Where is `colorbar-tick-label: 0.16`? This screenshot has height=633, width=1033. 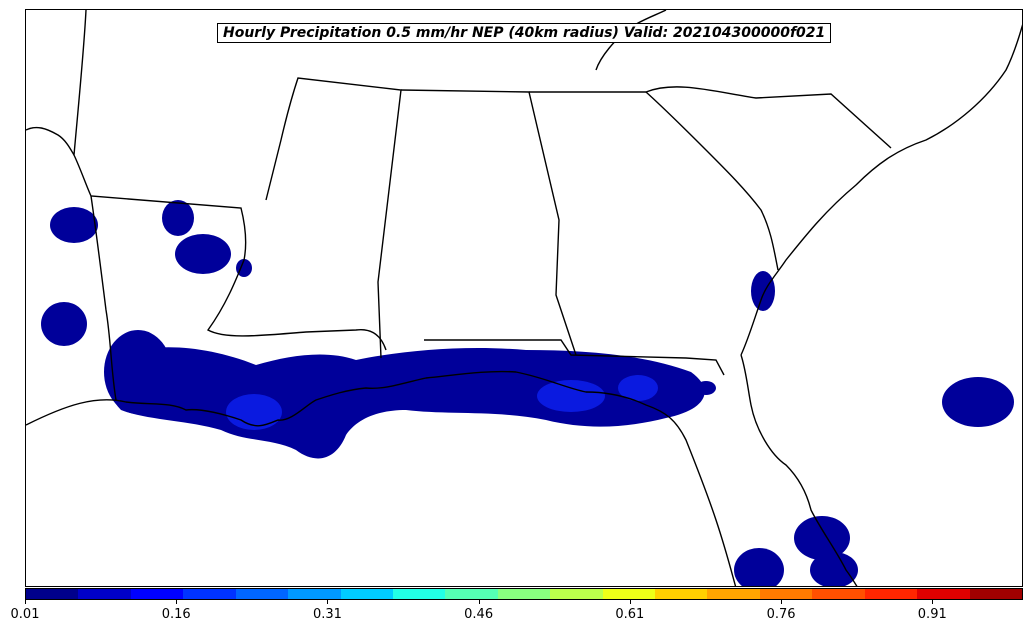
colorbar-tick-label: 0.16 is located at coordinates (176, 614).